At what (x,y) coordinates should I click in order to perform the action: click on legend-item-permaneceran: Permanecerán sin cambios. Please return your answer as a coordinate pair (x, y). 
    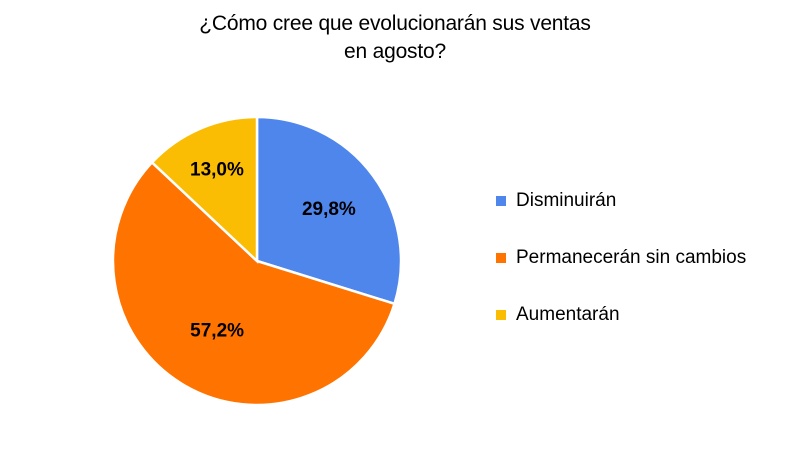
    Looking at the image, I should click on (621, 271).